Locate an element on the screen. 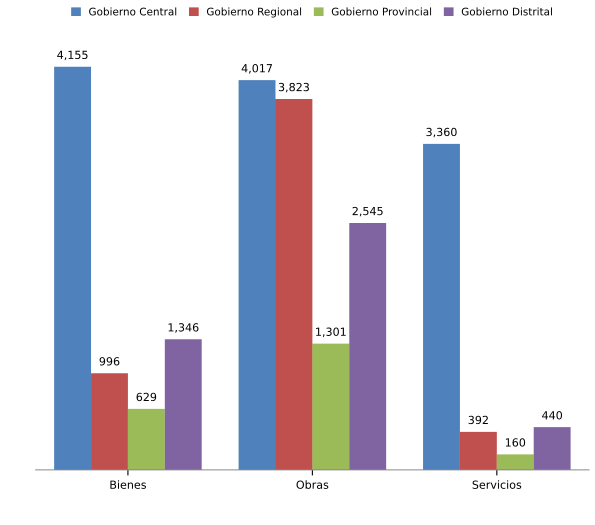  legend-label: Gobierno Regional is located at coordinates (254, 12).